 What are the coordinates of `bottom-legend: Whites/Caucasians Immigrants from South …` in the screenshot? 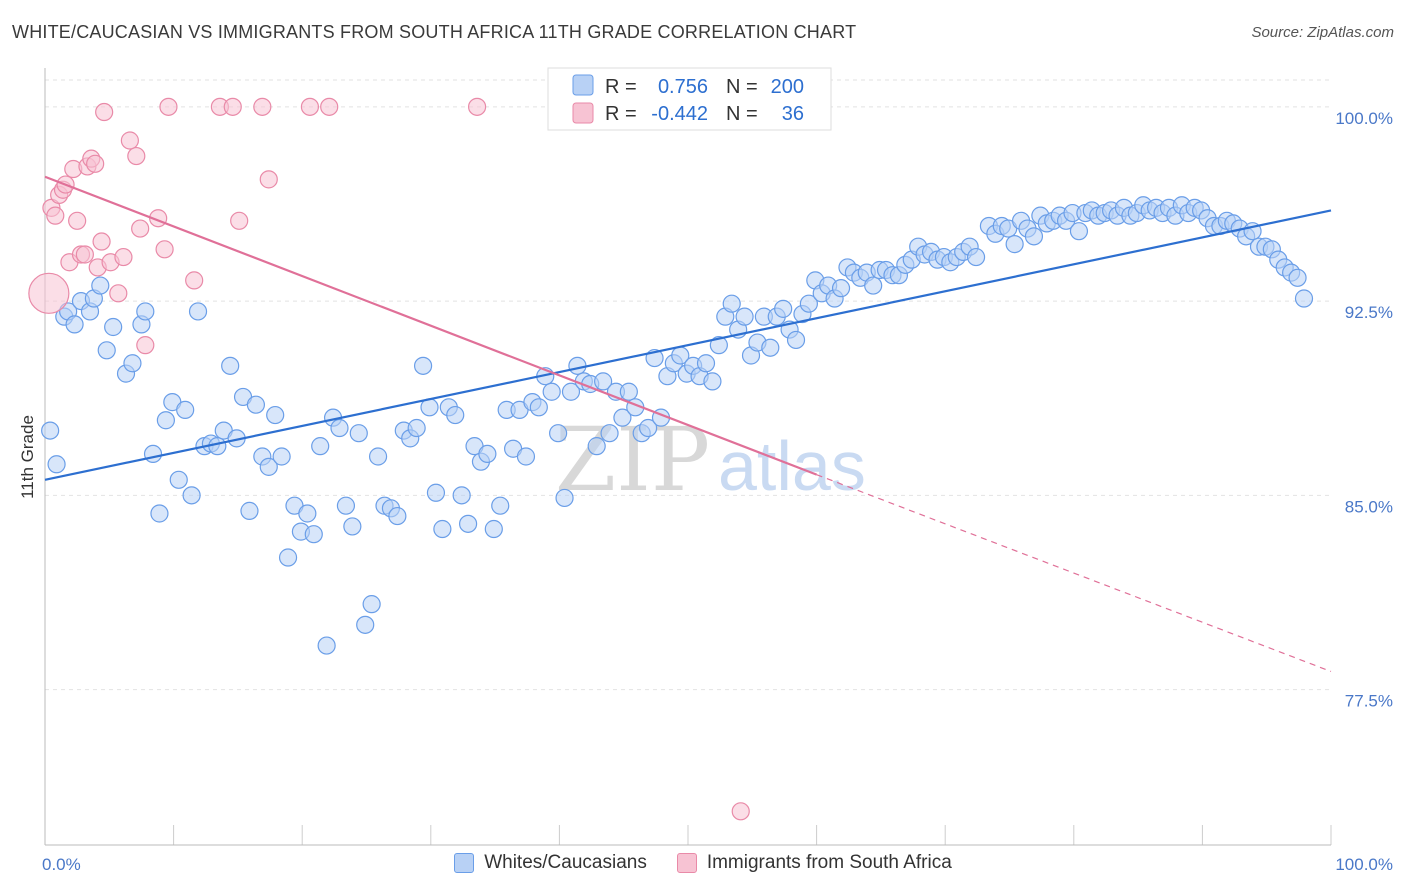 It's located at (703, 863).